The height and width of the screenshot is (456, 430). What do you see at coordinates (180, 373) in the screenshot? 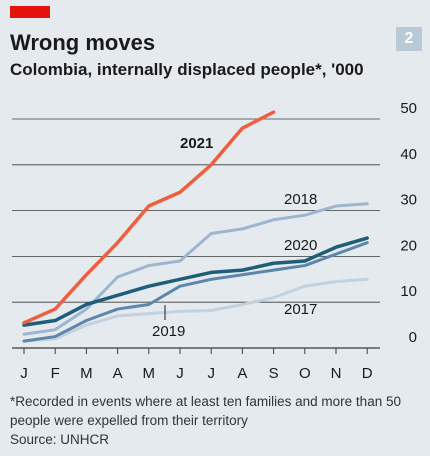
I see `x-tick-label-5: J` at bounding box center [180, 373].